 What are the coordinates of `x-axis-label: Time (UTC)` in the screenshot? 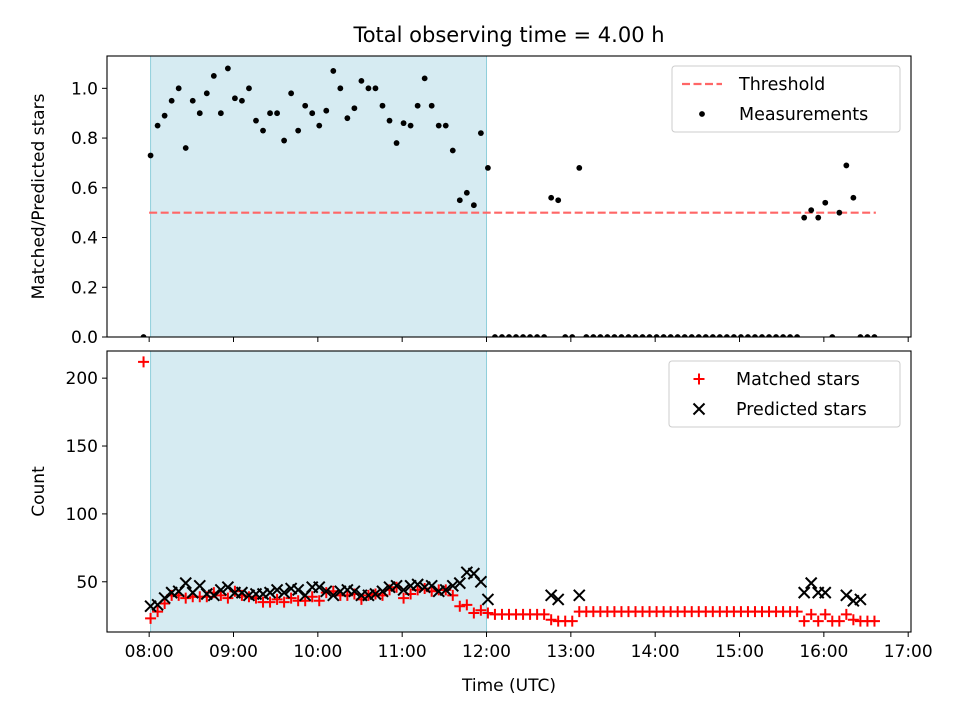 It's located at (508, 686).